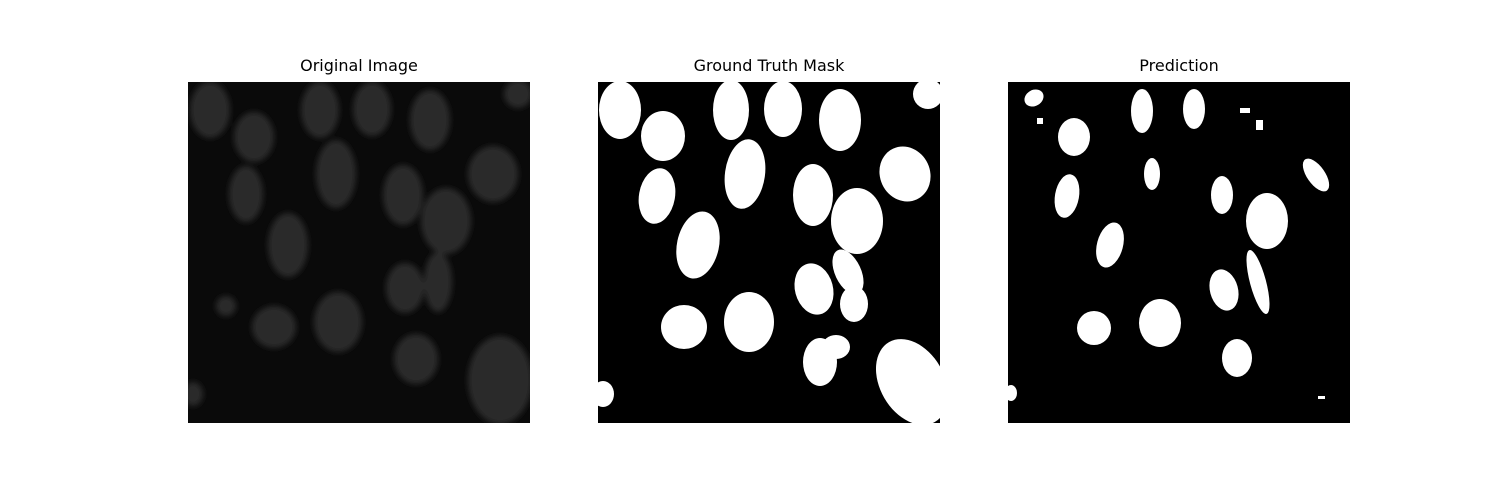  Describe the element at coordinates (359, 65) in the screenshot. I see `panel-title: Original Image` at that location.